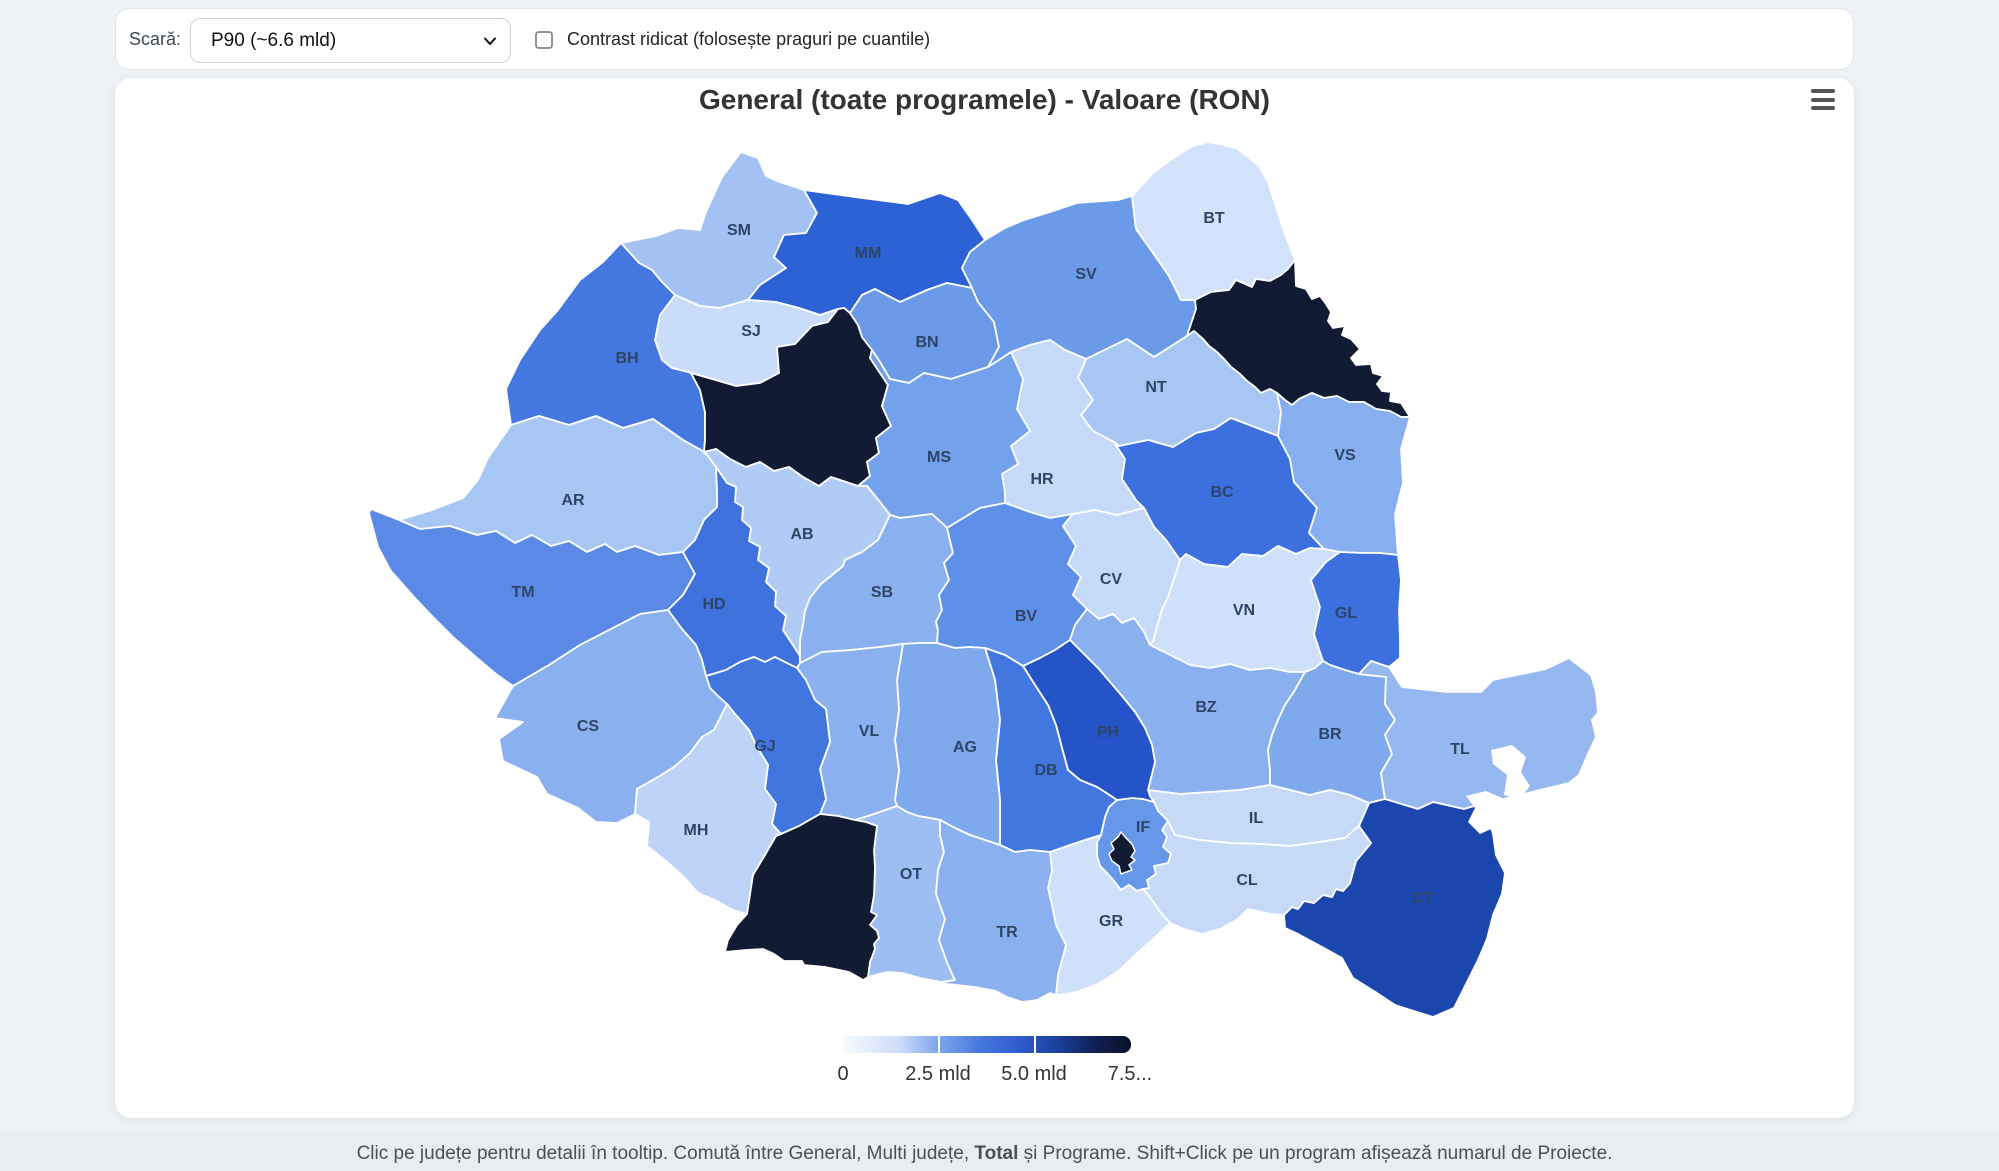  Describe the element at coordinates (1086, 274) in the screenshot. I see `svg-text: SV` at that location.